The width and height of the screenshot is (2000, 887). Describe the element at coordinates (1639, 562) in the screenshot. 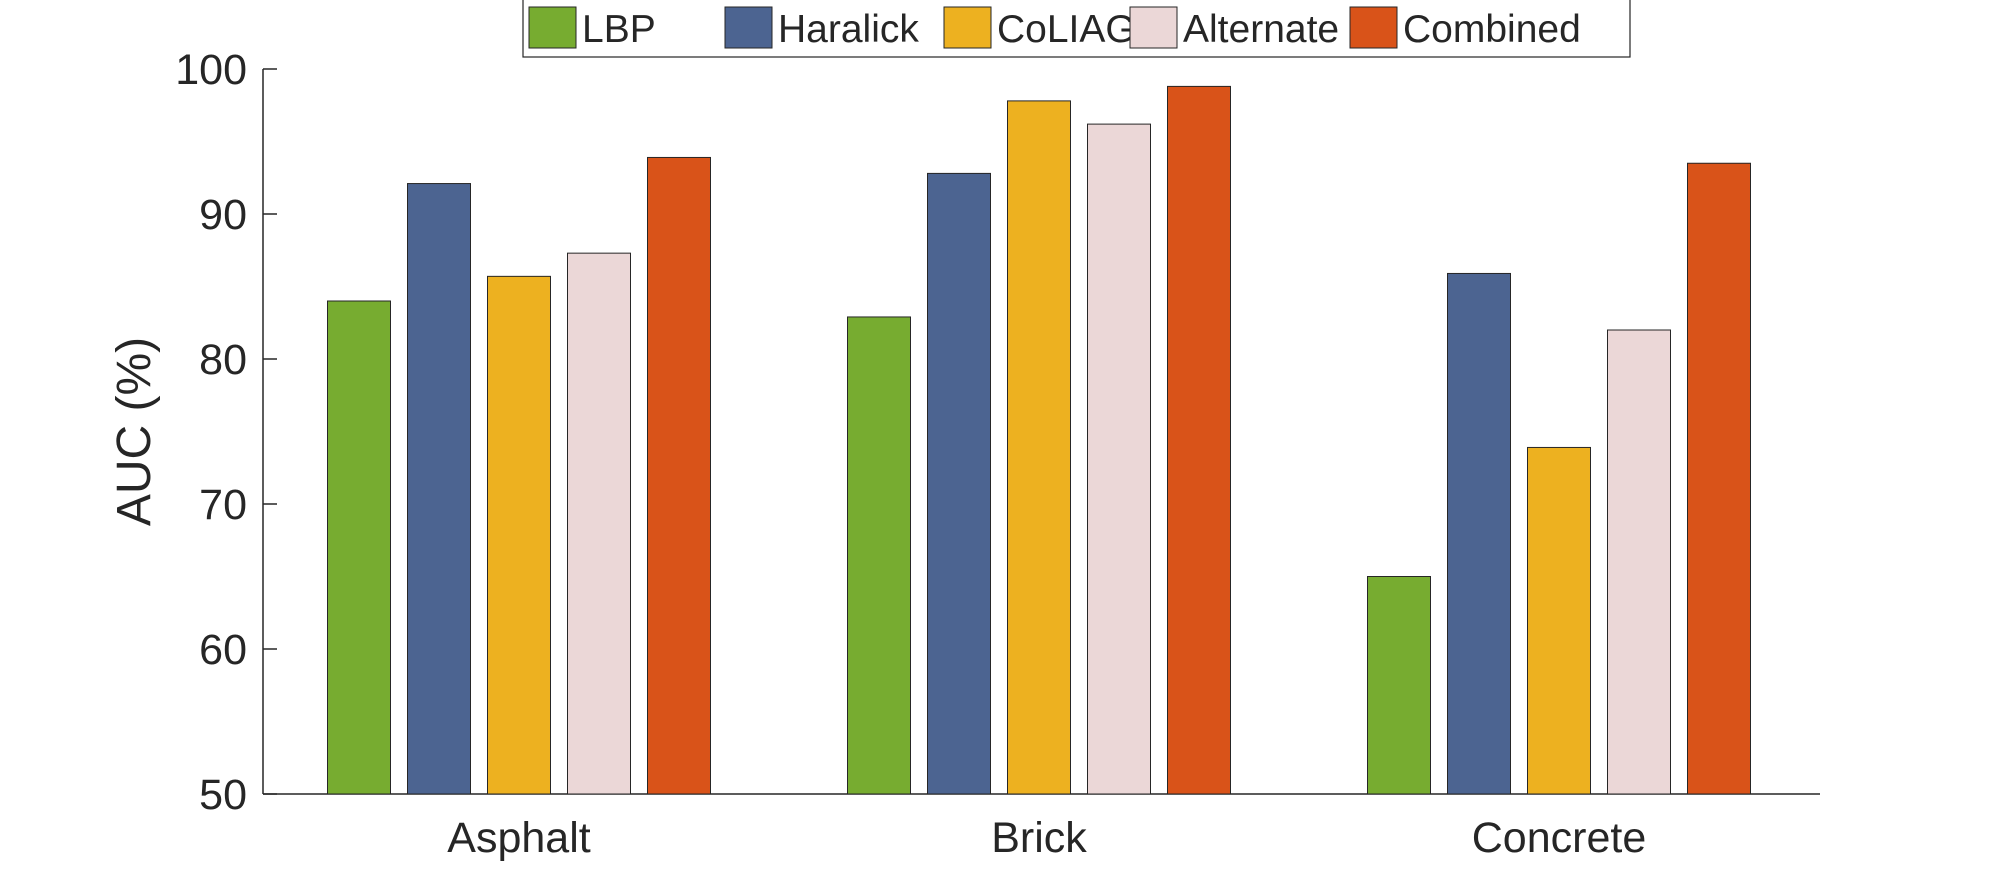

I see `bar-alternate-concrete` at that location.